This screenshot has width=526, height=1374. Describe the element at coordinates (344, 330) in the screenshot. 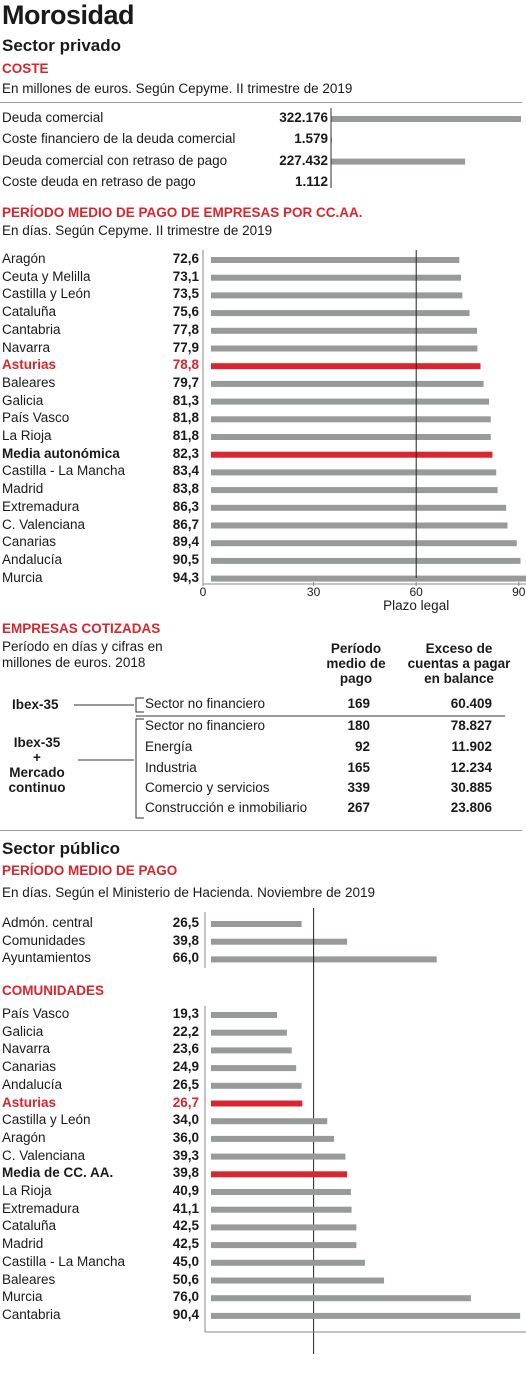

I see `bar-cantabria` at that location.